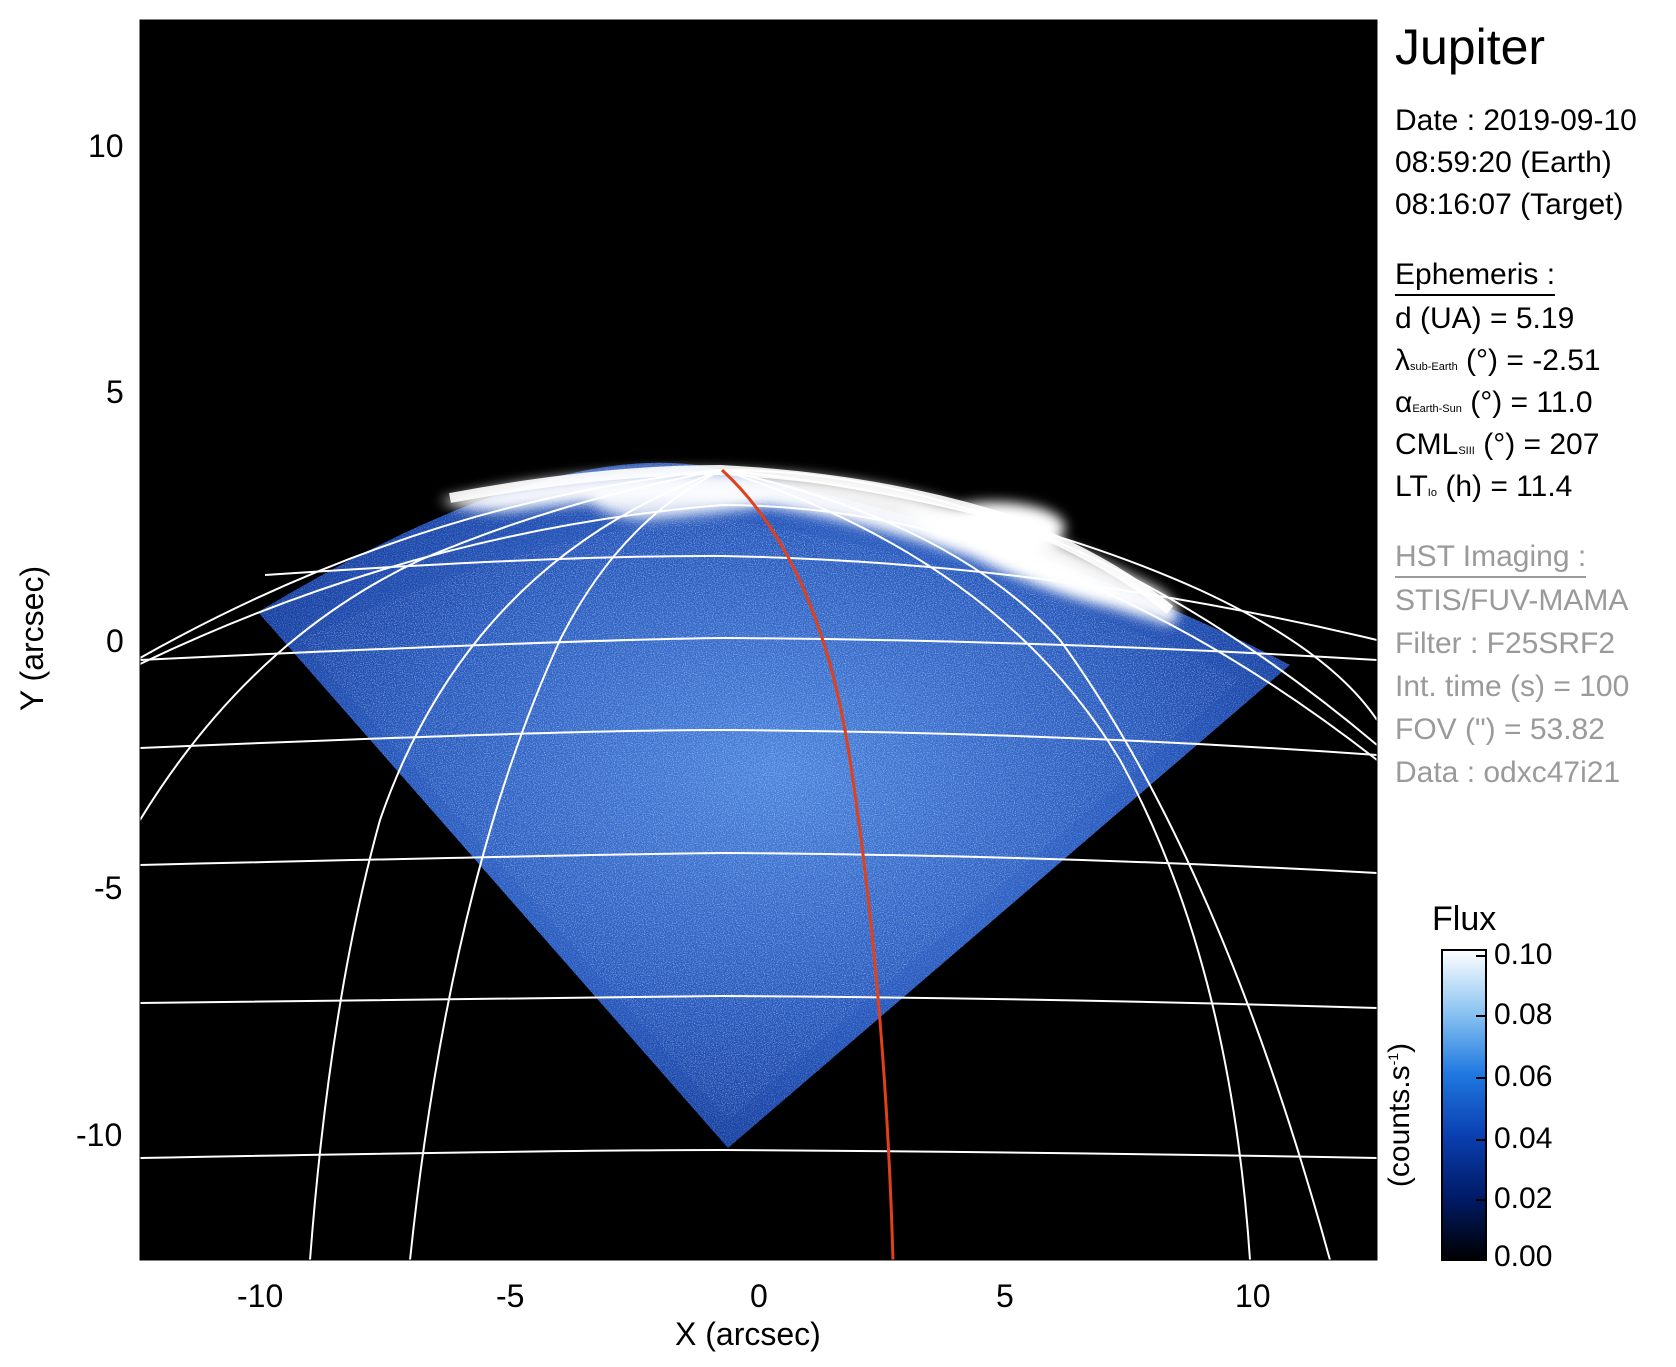 Image resolution: width=1676 pixels, height=1367 pixels. I want to click on x-tick-label: -5, so click(510, 1296).